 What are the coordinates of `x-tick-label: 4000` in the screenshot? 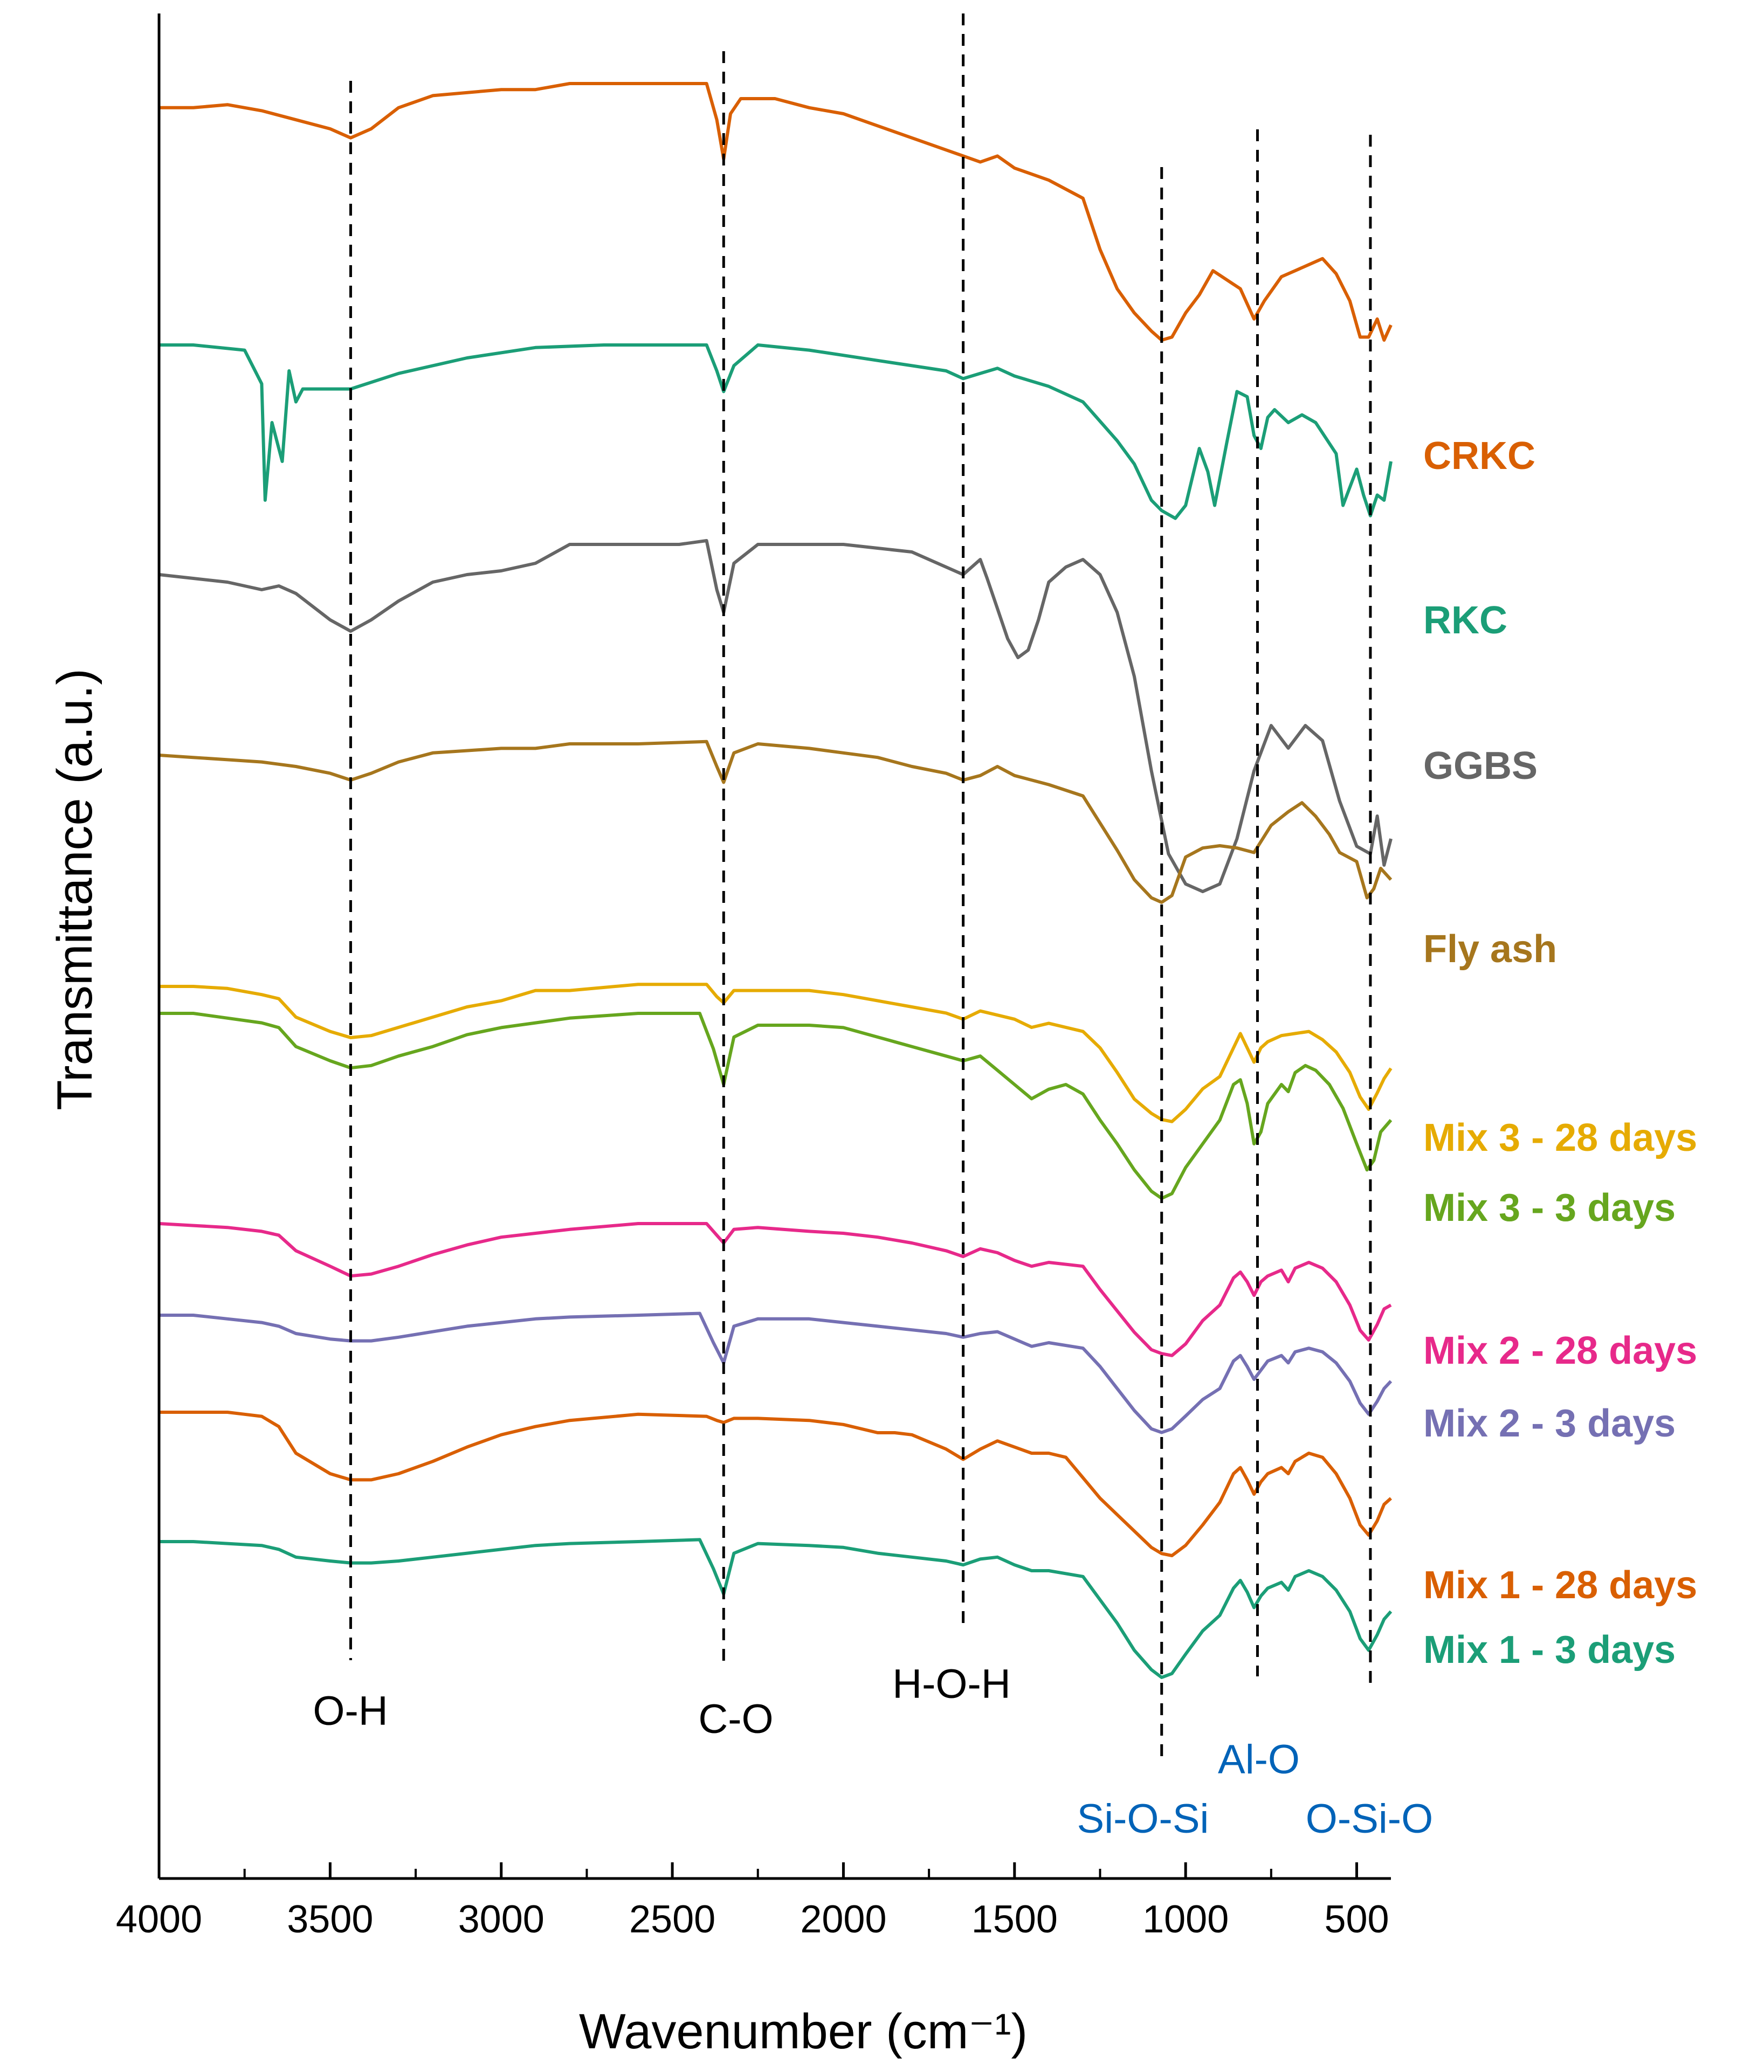 It's located at (159, 1919).